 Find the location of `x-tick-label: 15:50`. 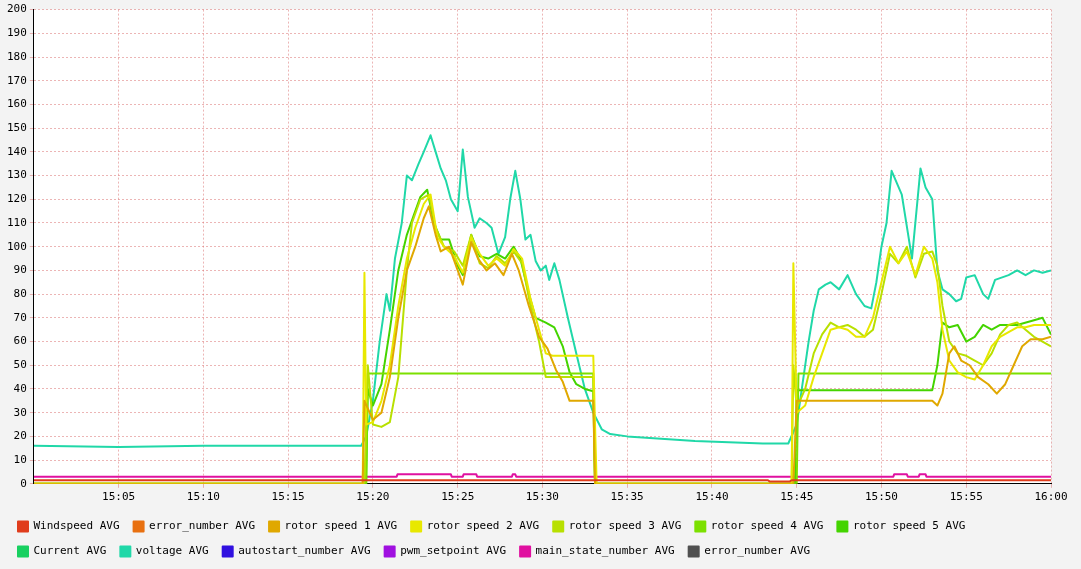

x-tick-label: 15:50 is located at coordinates (881, 497).